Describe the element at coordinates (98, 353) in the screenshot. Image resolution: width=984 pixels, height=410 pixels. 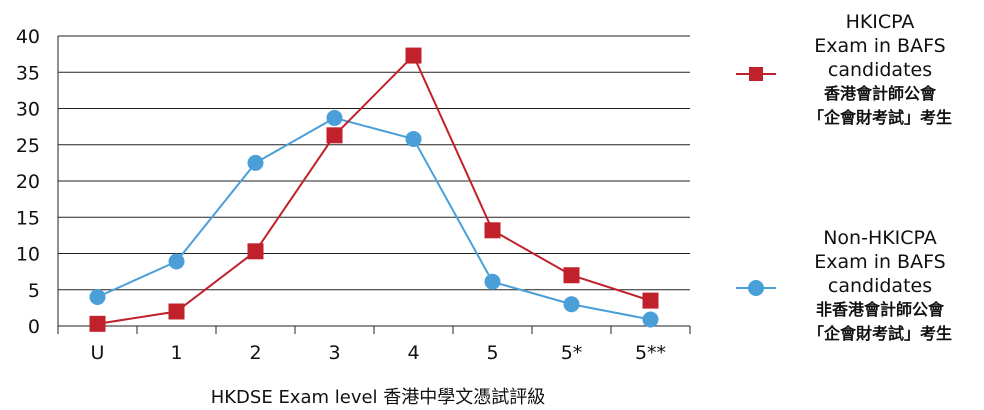
I see `x-tick-label: U` at that location.